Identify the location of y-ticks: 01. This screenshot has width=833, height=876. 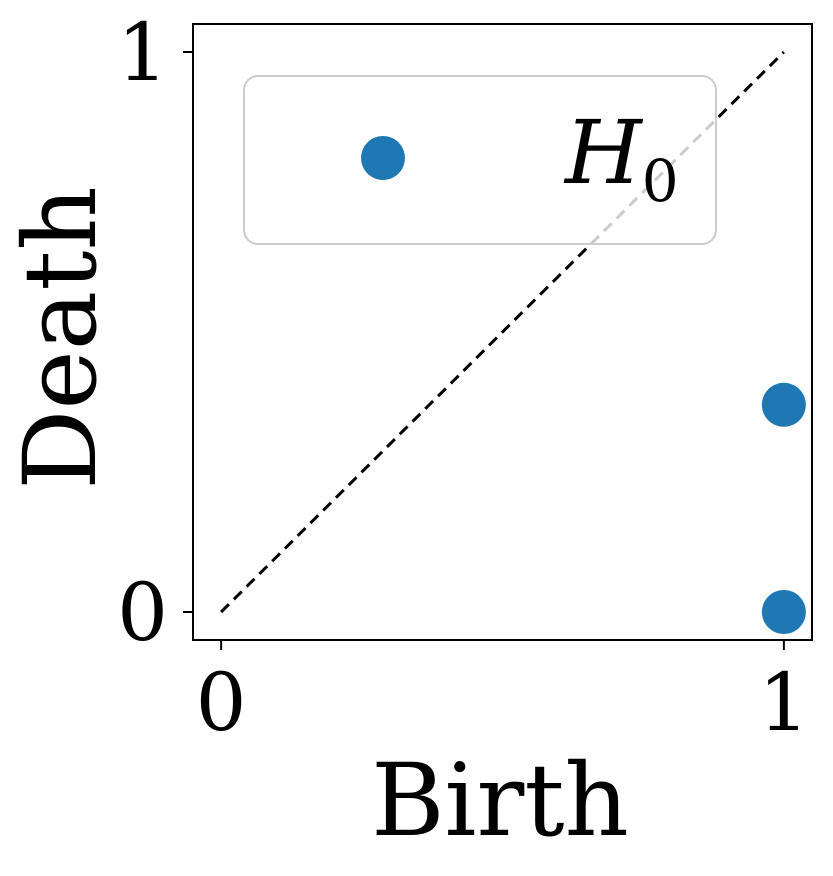
(155, 332).